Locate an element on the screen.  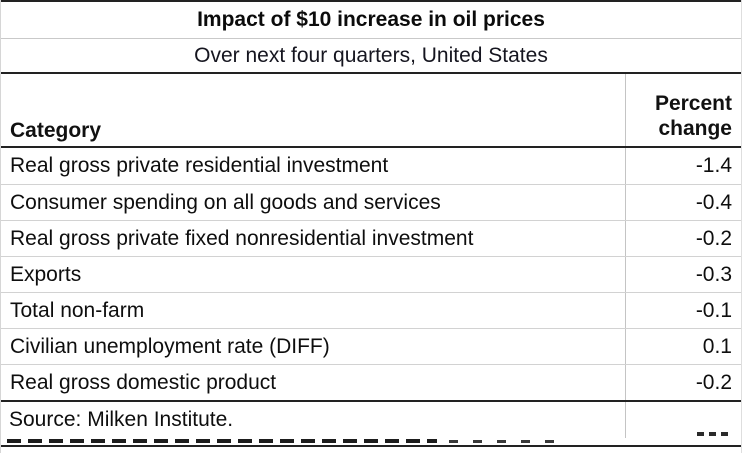
category-cell: Exports is located at coordinates (46, 274).